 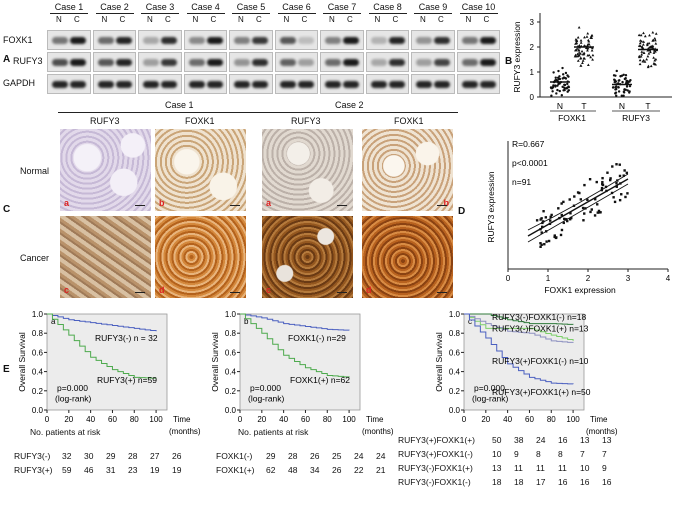 What do you see at coordinates (332, 19) in the screenshot?
I see `lane-n: N` at bounding box center [332, 19].